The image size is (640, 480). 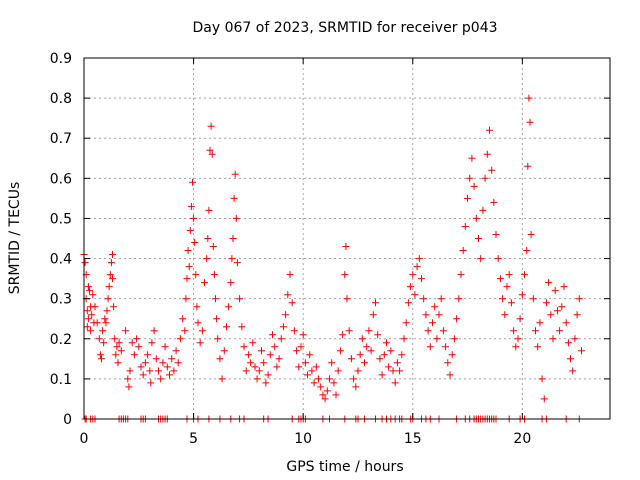 What do you see at coordinates (61, 99) in the screenshot?
I see `y-tick-label: 0.8` at bounding box center [61, 99].